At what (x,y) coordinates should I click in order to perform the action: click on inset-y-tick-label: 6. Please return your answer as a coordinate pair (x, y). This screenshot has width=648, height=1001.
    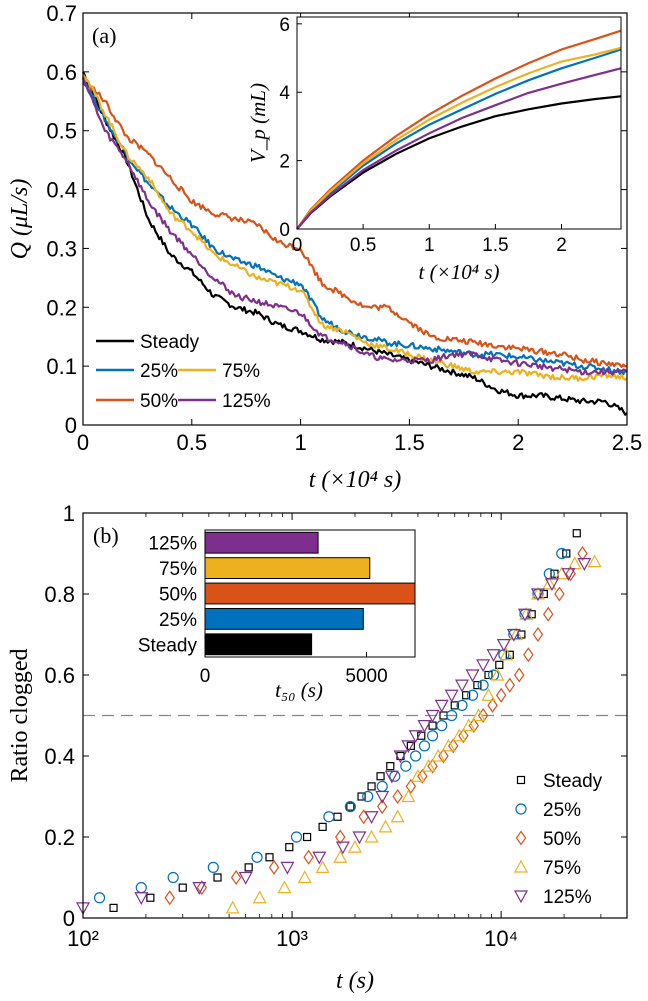
    Looking at the image, I should click on (284, 25).